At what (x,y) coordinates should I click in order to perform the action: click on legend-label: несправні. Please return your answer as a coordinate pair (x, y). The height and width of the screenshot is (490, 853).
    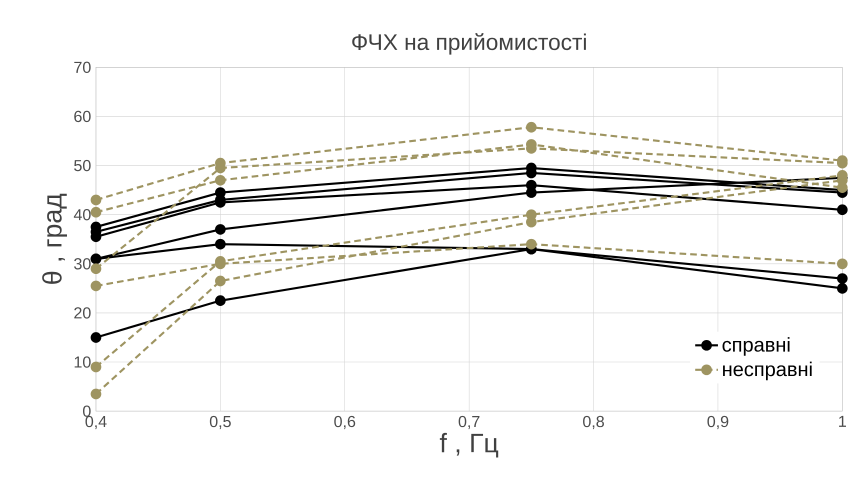
    Looking at the image, I should click on (767, 371).